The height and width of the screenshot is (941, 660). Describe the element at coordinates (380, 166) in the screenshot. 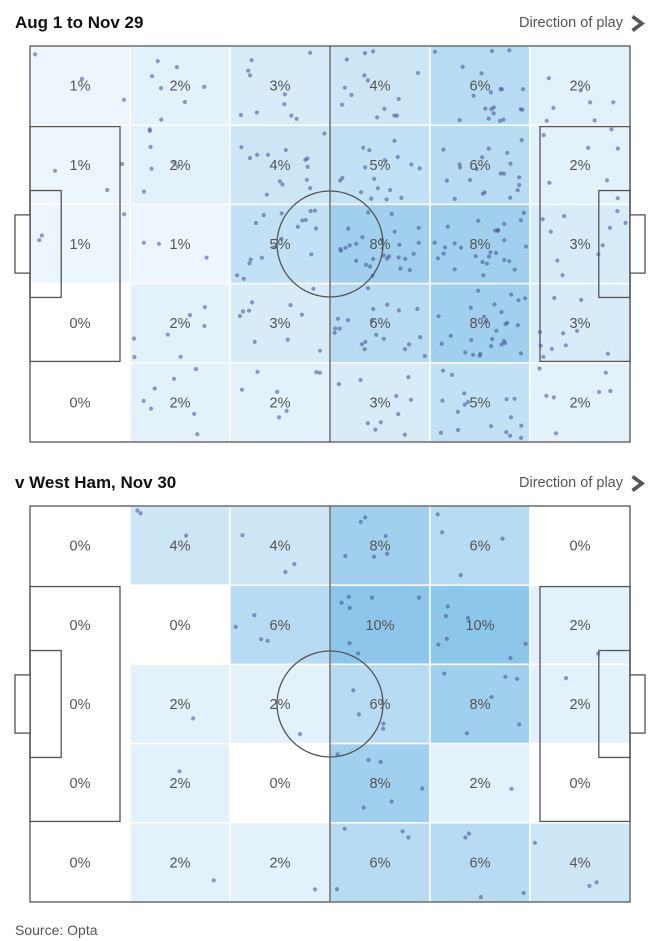

I see `zone-percentage-label: 5%` at that location.